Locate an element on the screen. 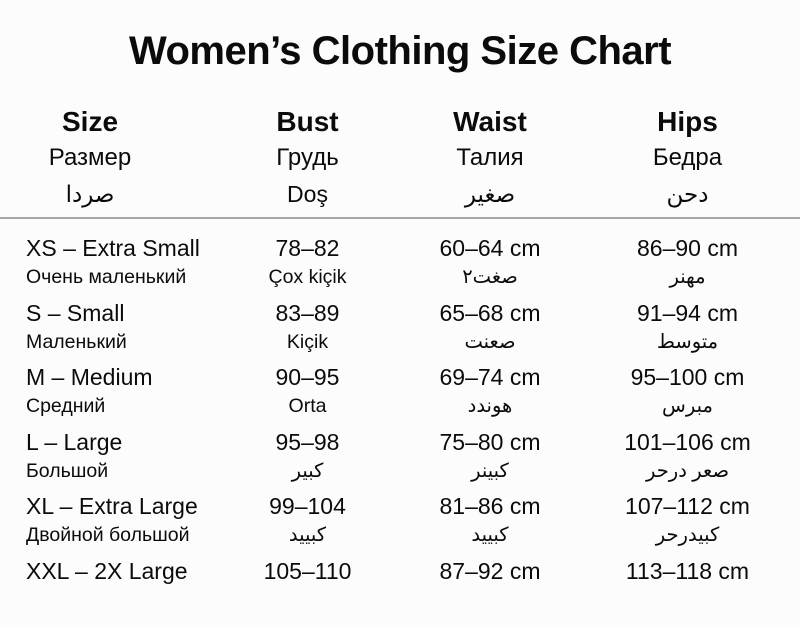 The width and height of the screenshot is (800, 627). column-header-hips-en: Hips is located at coordinates (687, 121).